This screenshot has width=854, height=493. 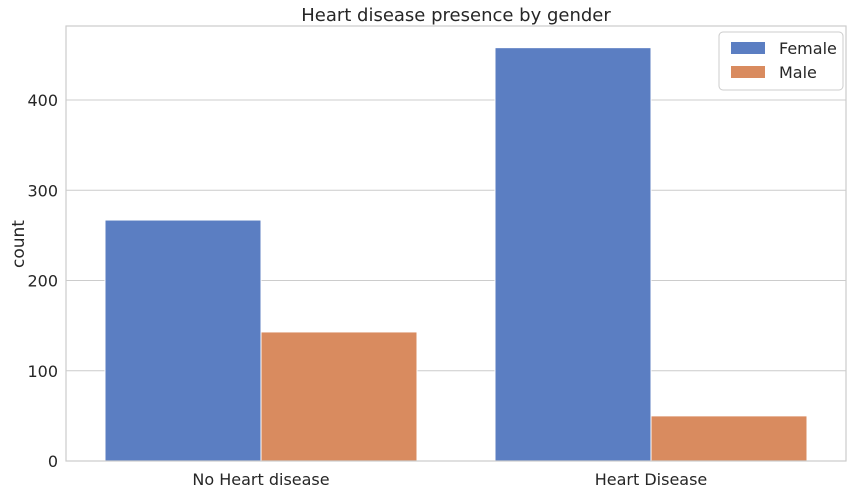 What do you see at coordinates (449, 479) in the screenshot?
I see `x-axis-ticks: No Heart disease Heart Disease` at bounding box center [449, 479].